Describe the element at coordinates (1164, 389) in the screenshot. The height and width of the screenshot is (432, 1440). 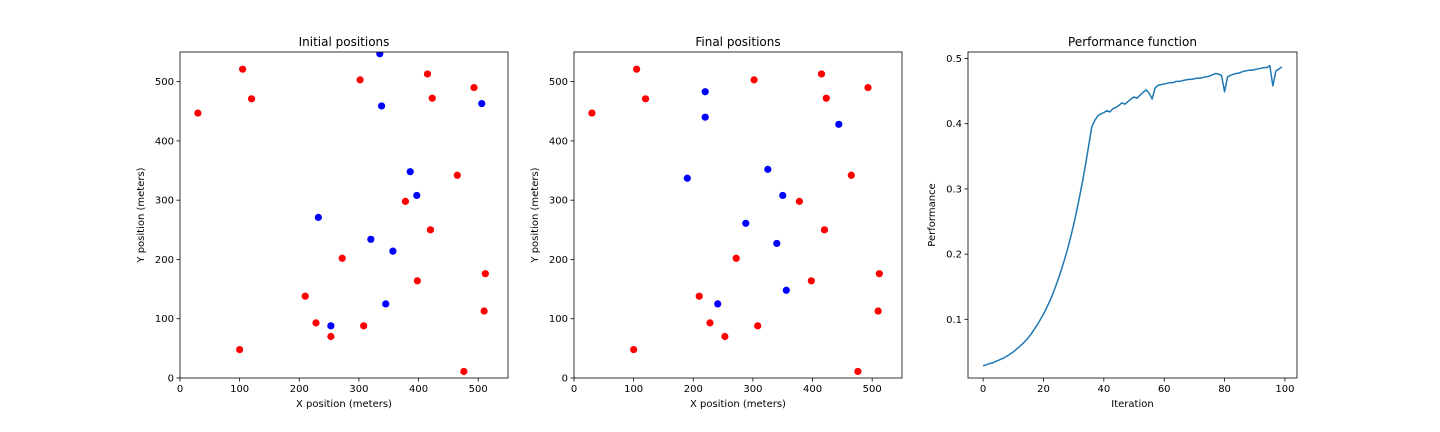
I see `x-tick-label: 60` at that location.